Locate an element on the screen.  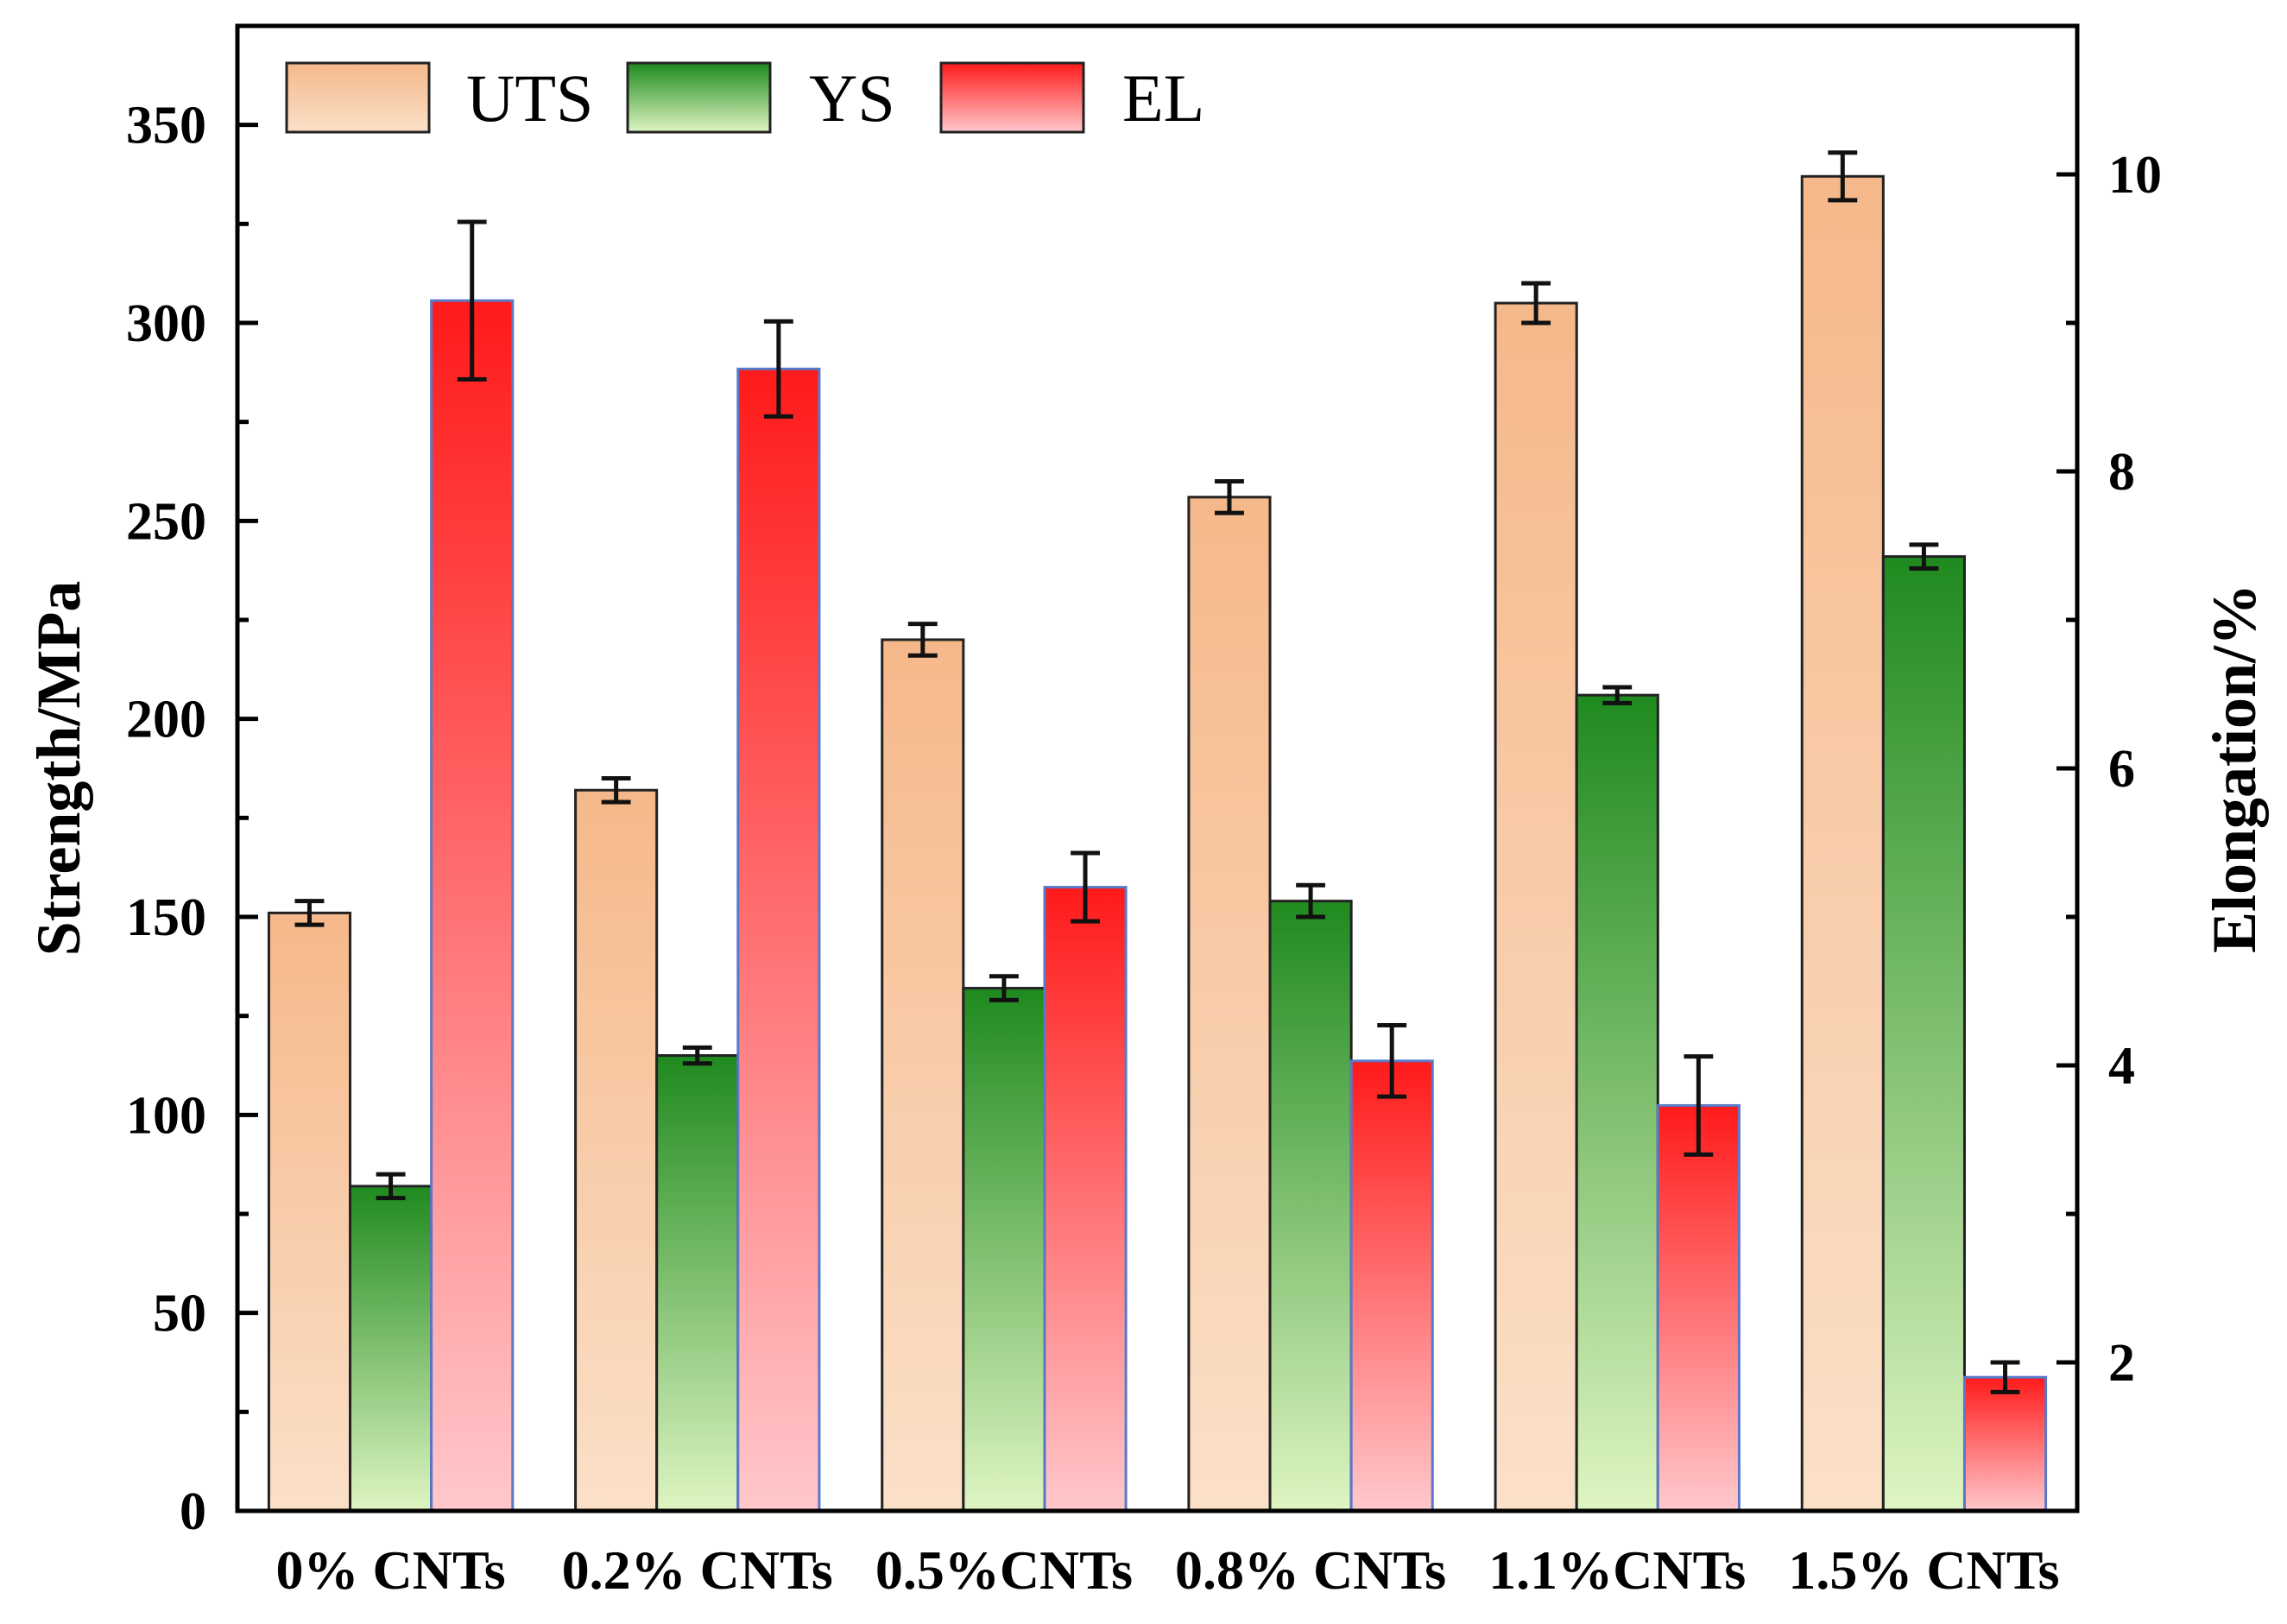
y-right-tick-label: 10 is located at coordinates (2135, 175).